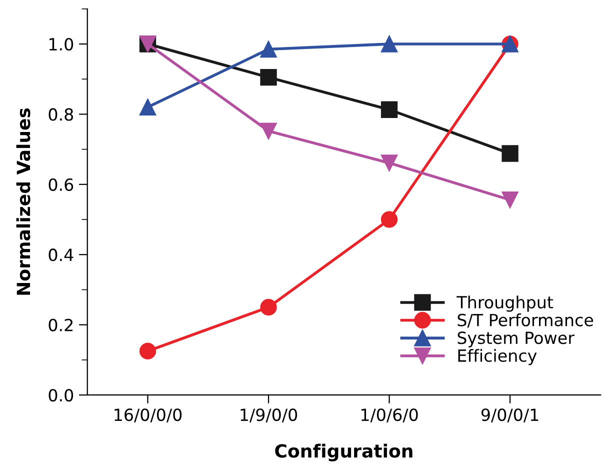 The width and height of the screenshot is (611, 468). I want to click on legend-label: System Power, so click(516, 340).